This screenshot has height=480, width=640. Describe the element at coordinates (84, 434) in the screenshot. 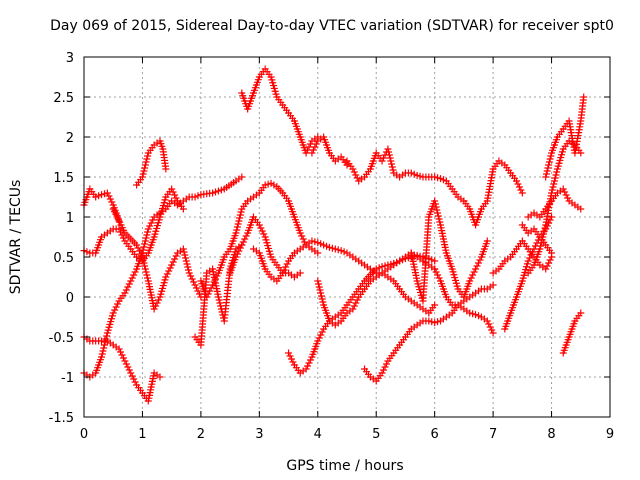

I see `x-tick-label: 0` at that location.